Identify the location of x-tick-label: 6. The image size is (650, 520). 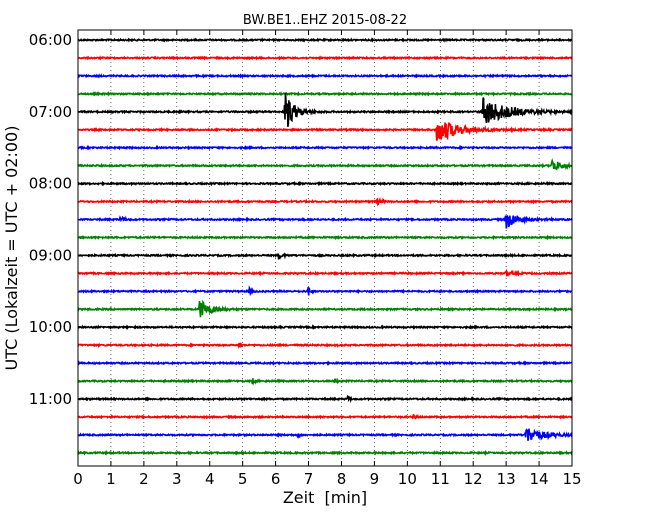
(276, 479).